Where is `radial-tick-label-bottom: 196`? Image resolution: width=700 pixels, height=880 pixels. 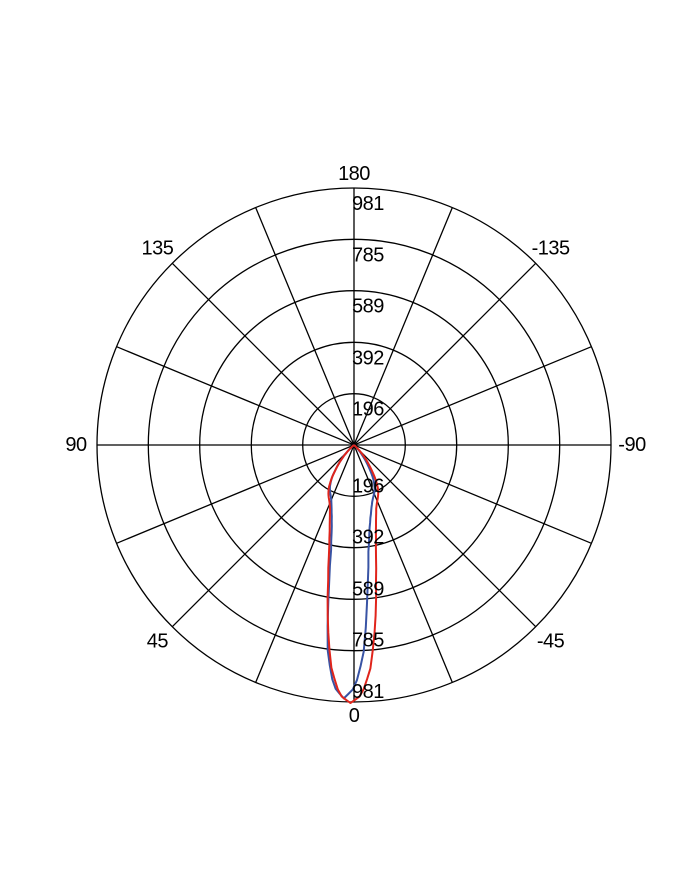 radial-tick-label-bottom: 196 is located at coordinates (368, 486).